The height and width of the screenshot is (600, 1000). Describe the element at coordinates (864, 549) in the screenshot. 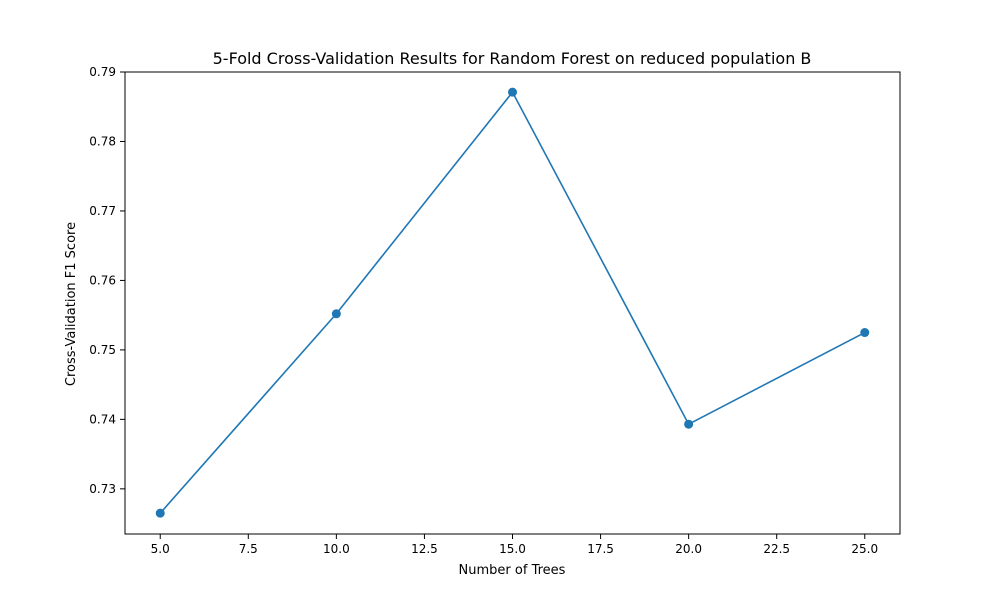

I see `x-tick-label: 25.0` at that location.